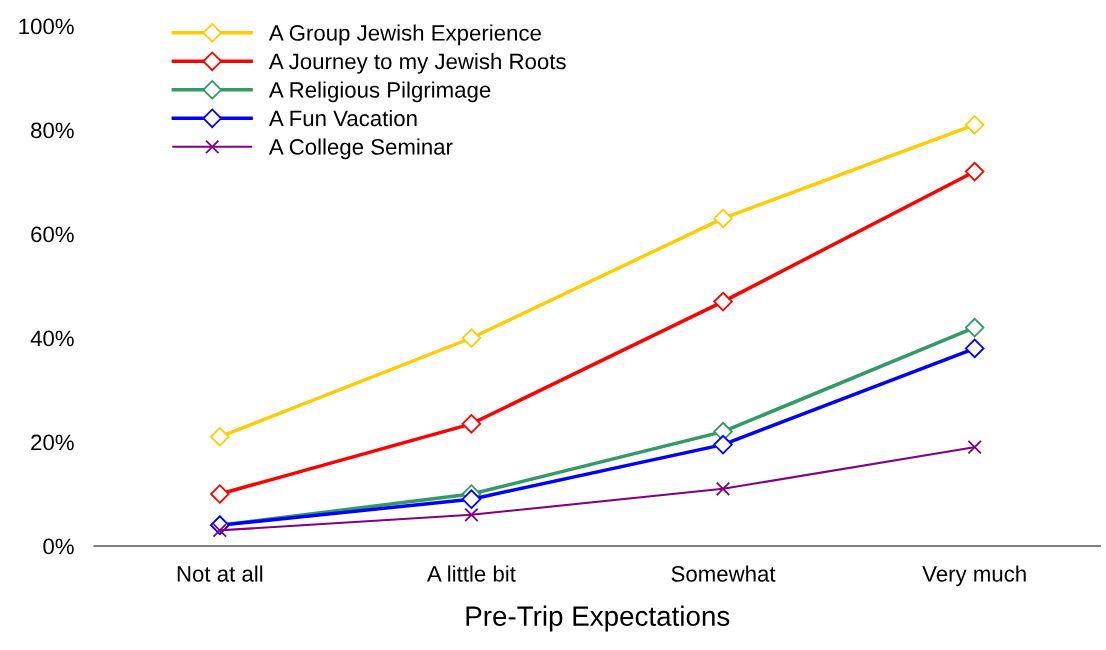 The image size is (1106, 650). I want to click on legend-label: A College Seminar, so click(360, 149).